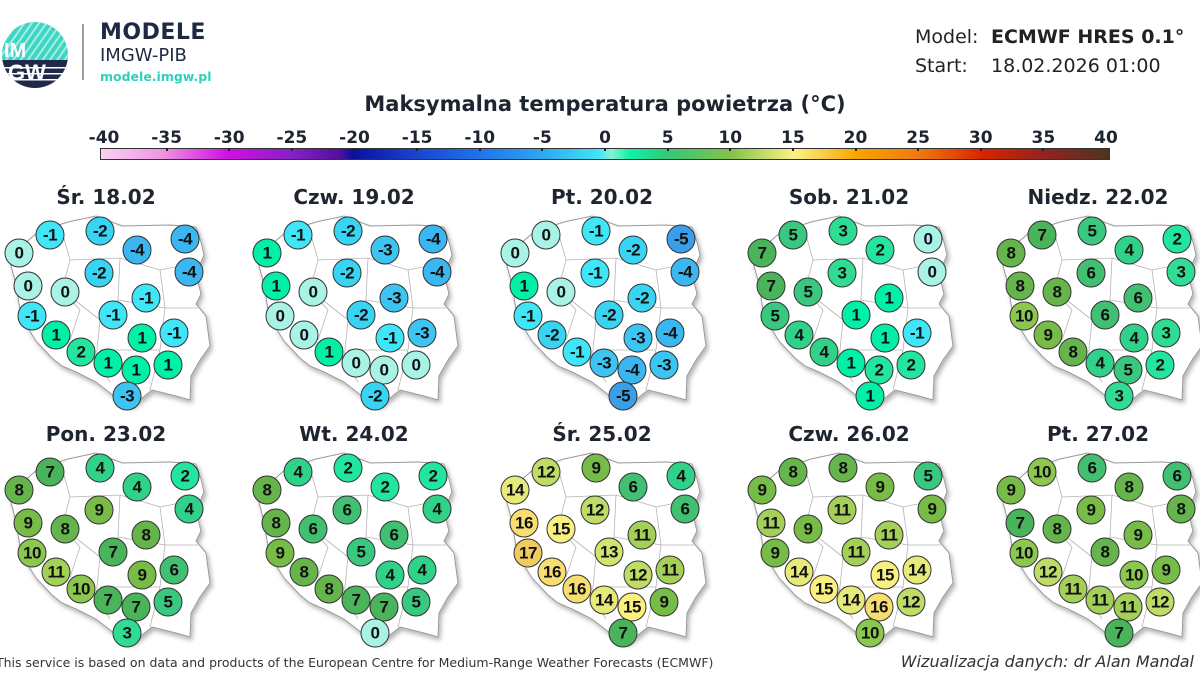  What do you see at coordinates (552, 572) in the screenshot?
I see `station-temperature-marker: 16` at bounding box center [552, 572].